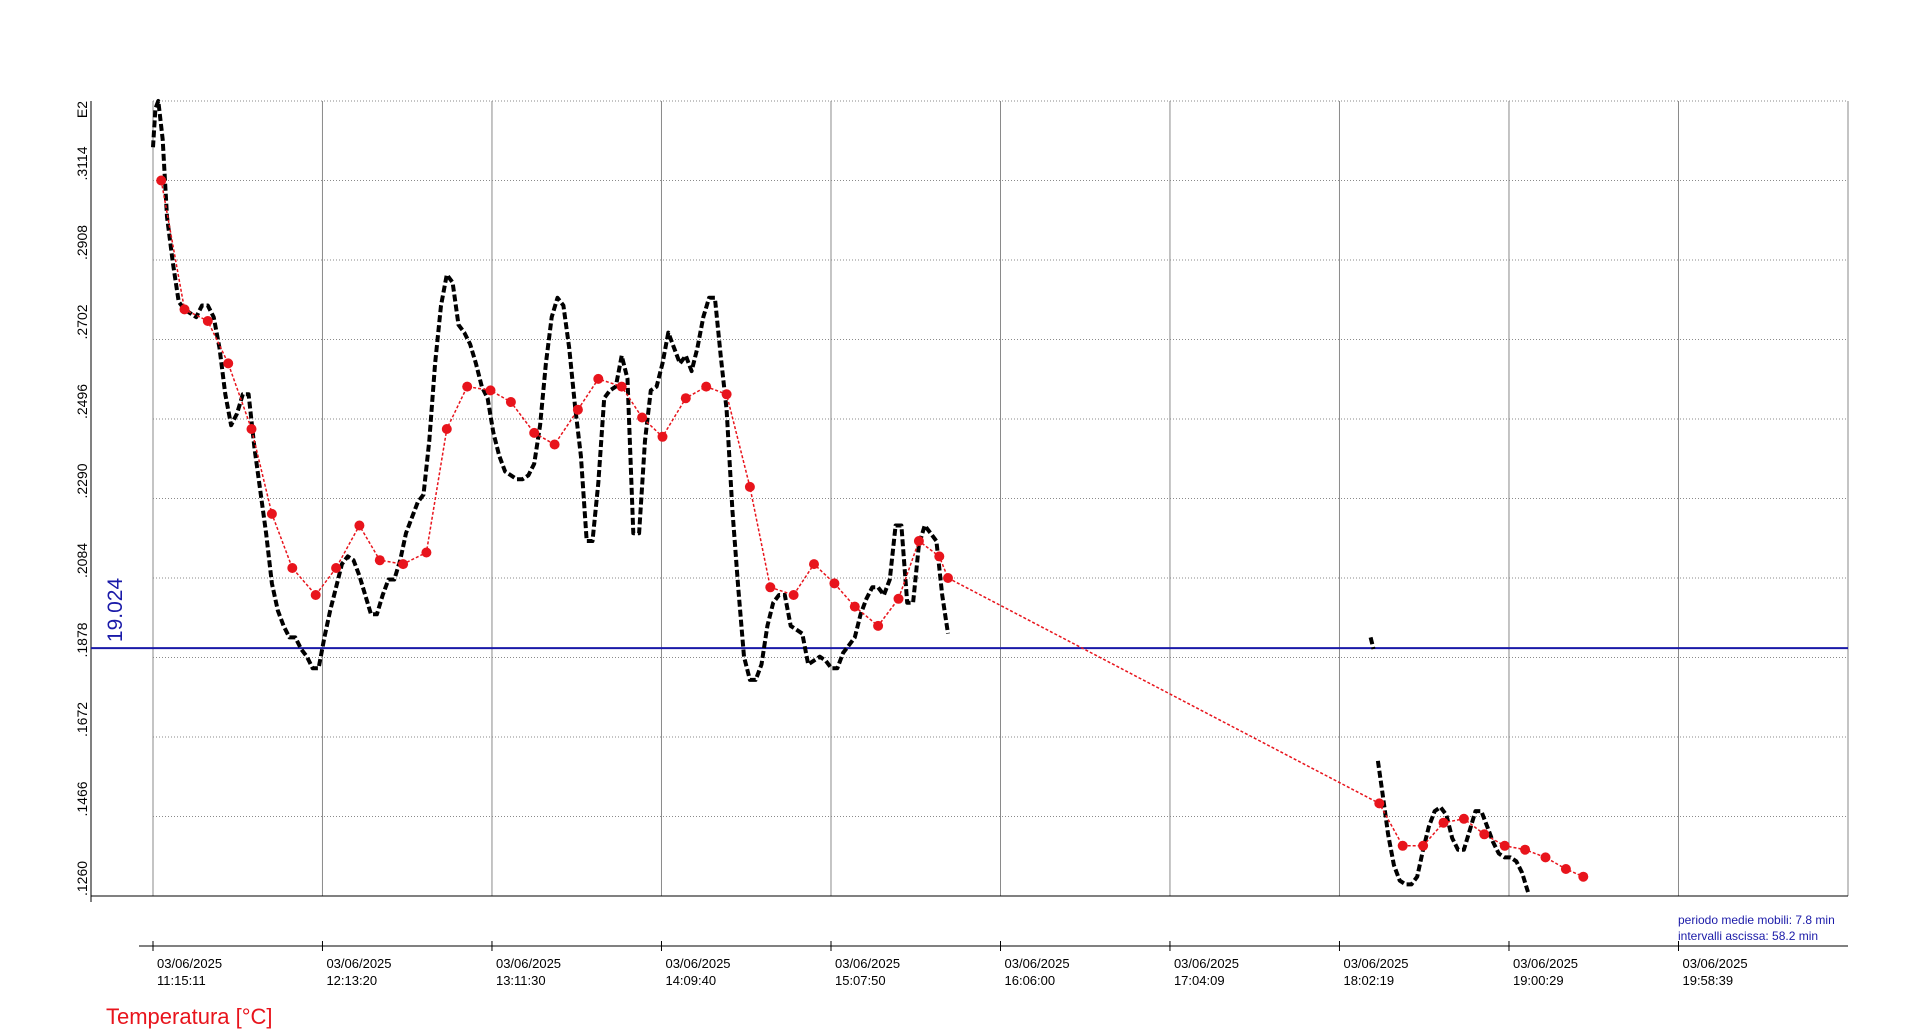 This screenshot has height=1032, width=1920. Describe the element at coordinates (1368, 980) in the screenshot. I see `x-tick-time: 18:02:19` at that location.